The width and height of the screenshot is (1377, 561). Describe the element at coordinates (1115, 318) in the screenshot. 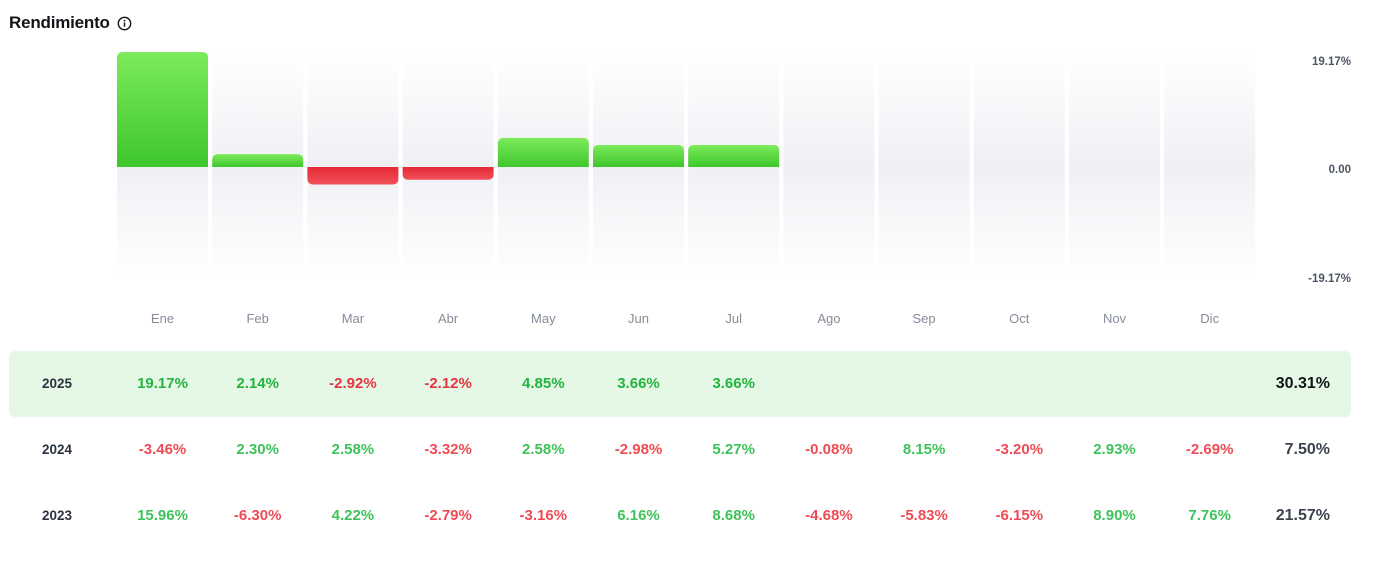

I see `month-label-nov: Nov` at that location.